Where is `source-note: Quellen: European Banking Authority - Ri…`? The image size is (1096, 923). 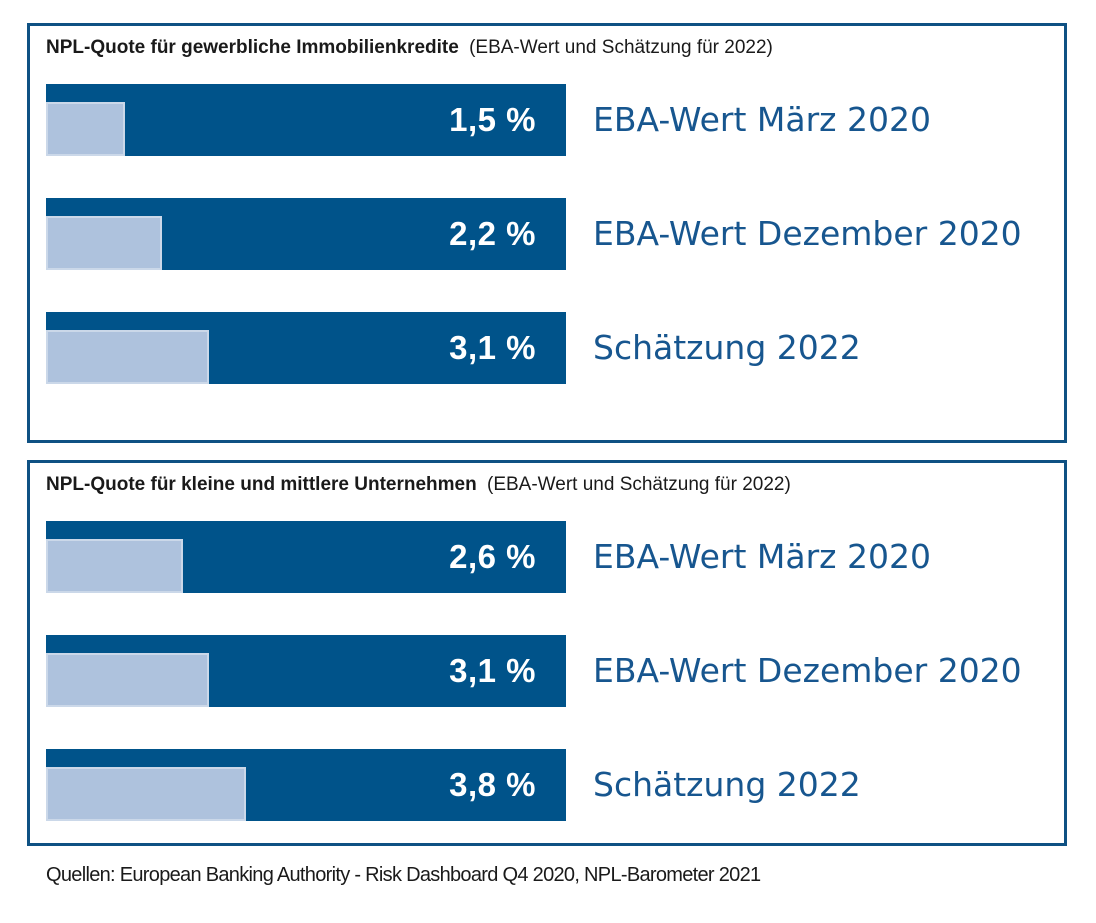
source-note: Quellen: European Banking Authority - Ri… is located at coordinates (403, 875).